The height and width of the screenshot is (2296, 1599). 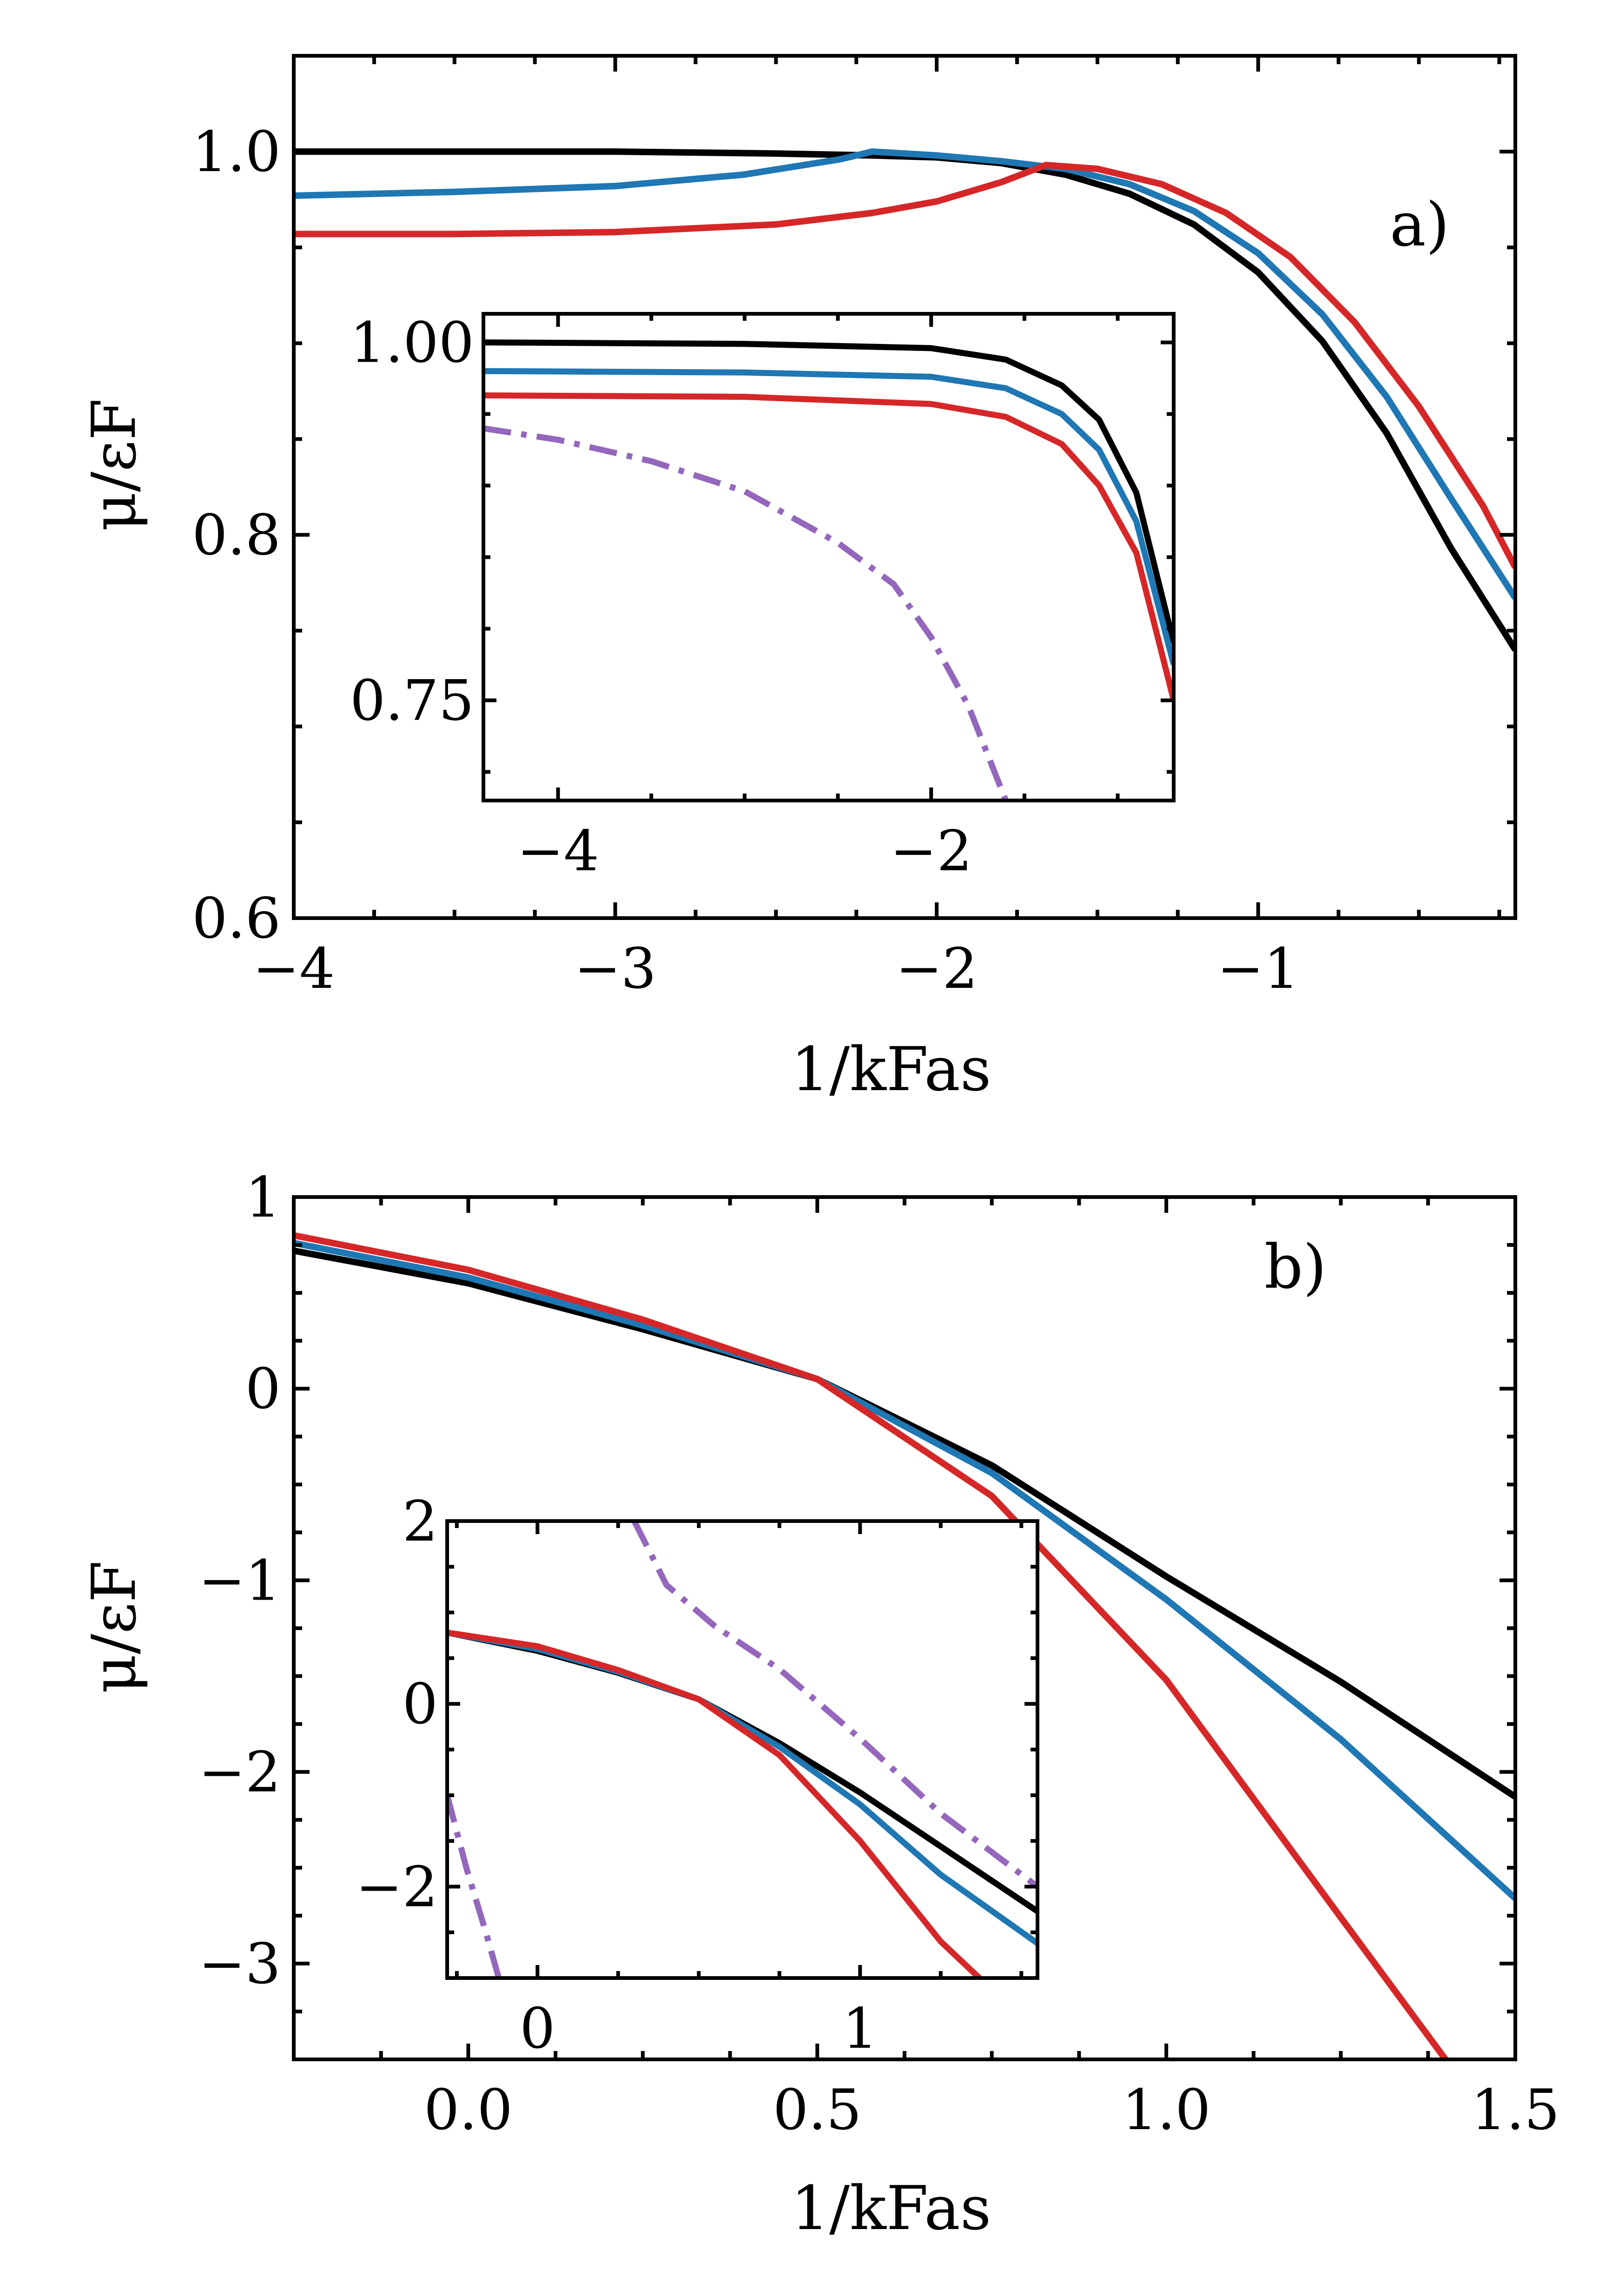 What do you see at coordinates (558, 851) in the screenshot?
I see `panel-a-inset-xtick-label: −4` at bounding box center [558, 851].